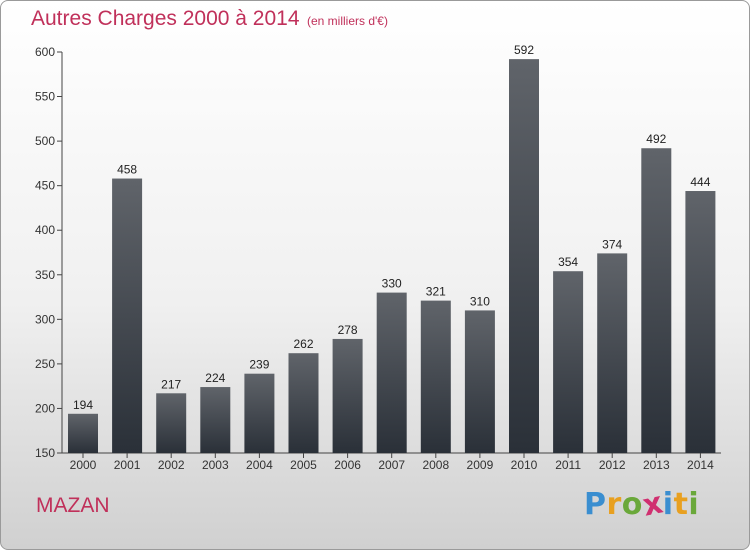 The image size is (750, 550). What do you see at coordinates (524, 256) in the screenshot?
I see `bar-2010` at bounding box center [524, 256].